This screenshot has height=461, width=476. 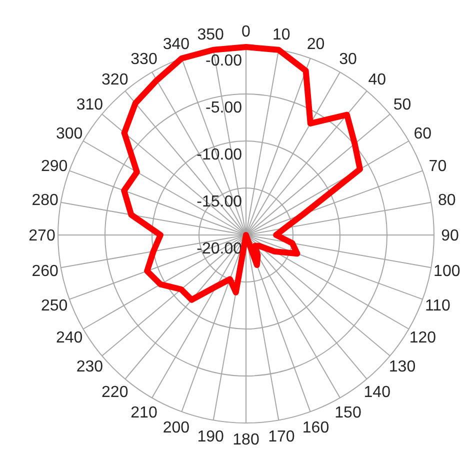 What do you see at coordinates (69, 338) in the screenshot?
I see `spoke-label: 240` at bounding box center [69, 338].